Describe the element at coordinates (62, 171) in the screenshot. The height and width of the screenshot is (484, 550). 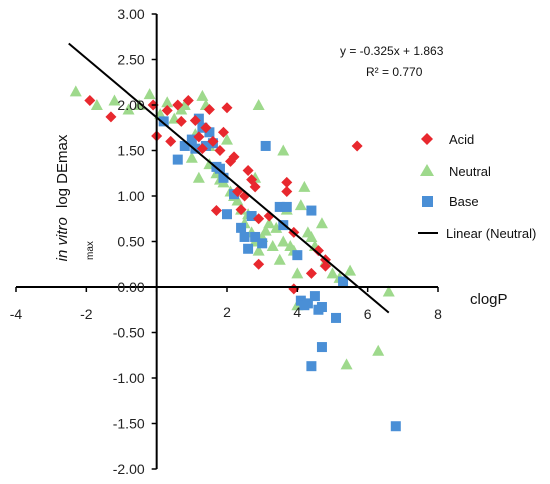
I see `y-axis-title-main: log DEmax` at that location.